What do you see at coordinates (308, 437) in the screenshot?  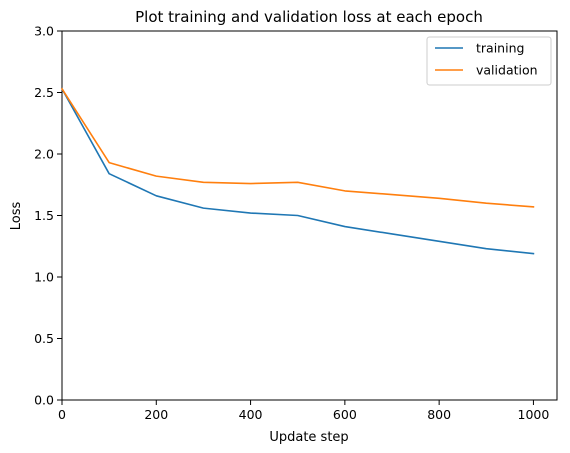 I see `x-axis-label: Update step` at bounding box center [308, 437].